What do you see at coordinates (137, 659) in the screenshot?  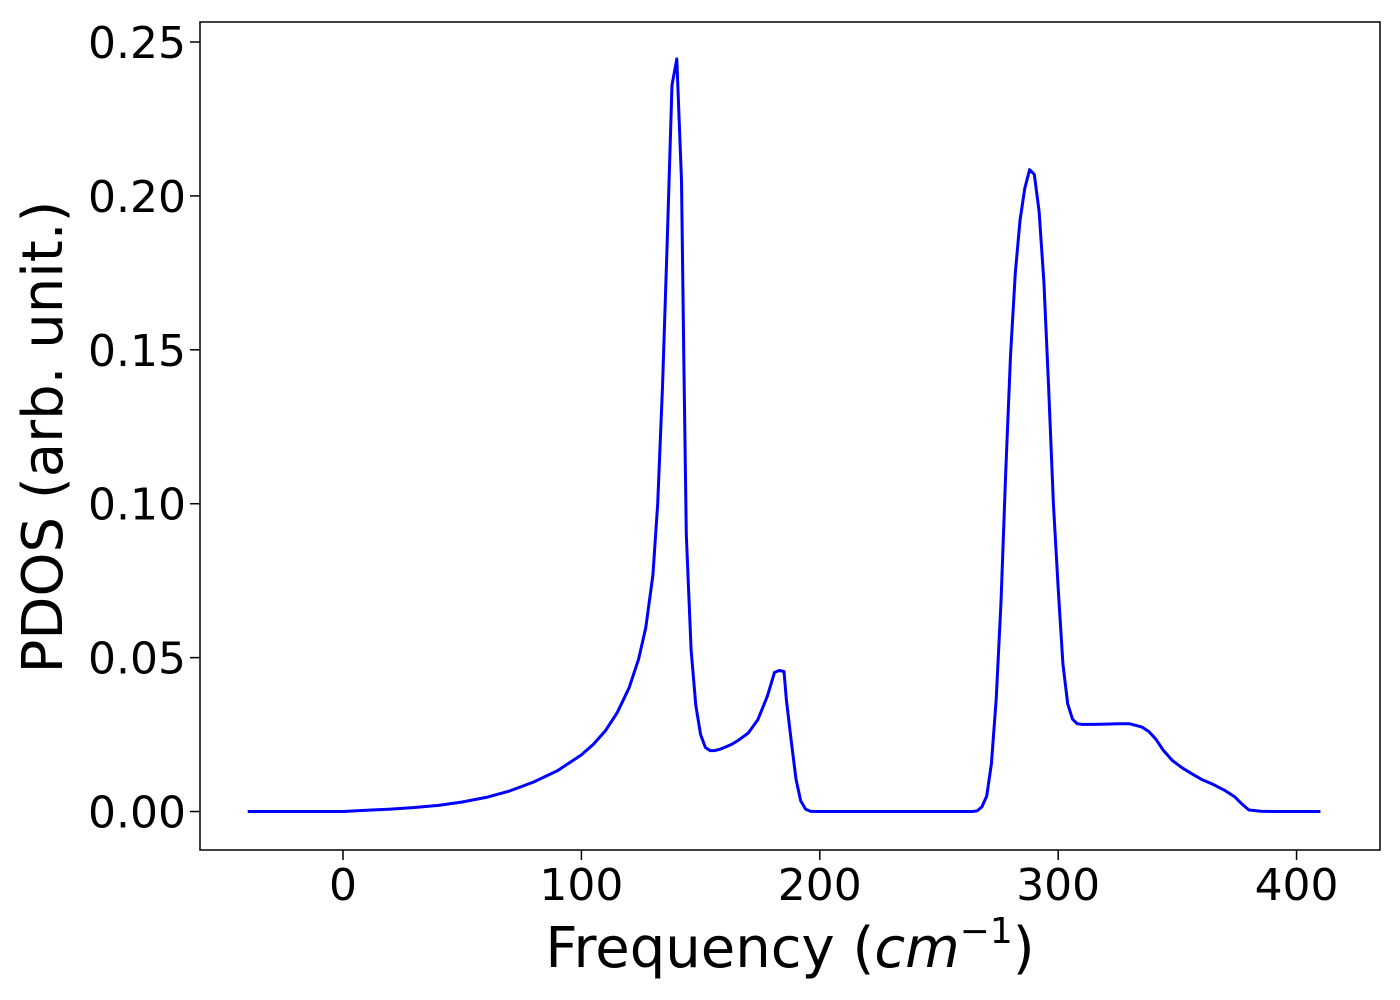 I see `y-tick-label: 0.05` at bounding box center [137, 659].